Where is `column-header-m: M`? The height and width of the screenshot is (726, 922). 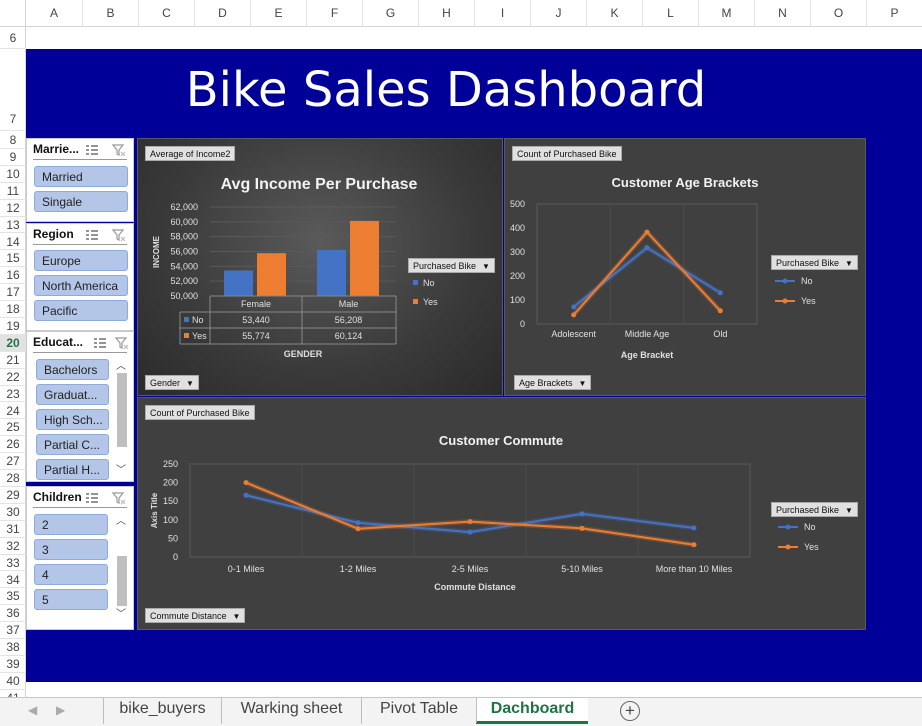
column-header-m: M is located at coordinates (727, 13).